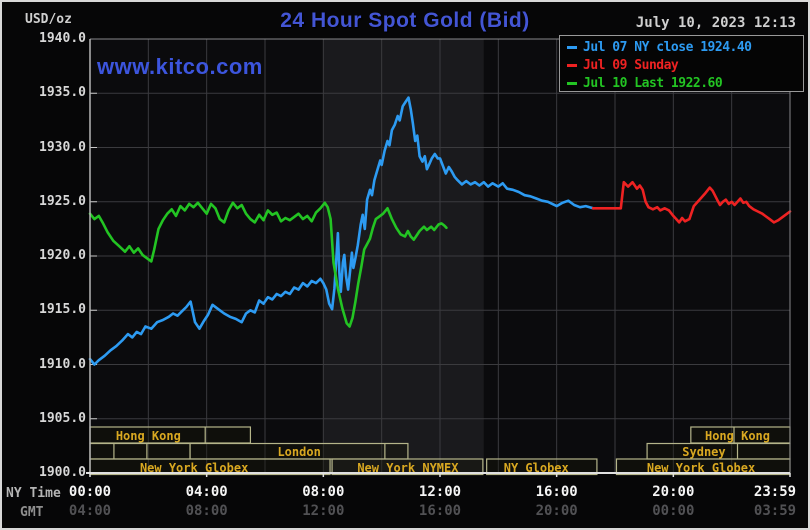 The image size is (810, 530). I want to click on gmt-axis-caption: GMT, so click(32, 512).